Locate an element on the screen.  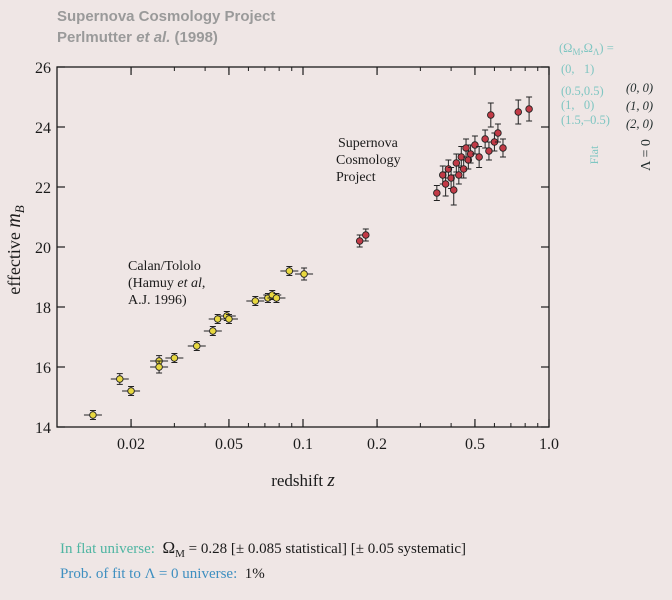
y-tick-label: 22 is located at coordinates (43, 188).